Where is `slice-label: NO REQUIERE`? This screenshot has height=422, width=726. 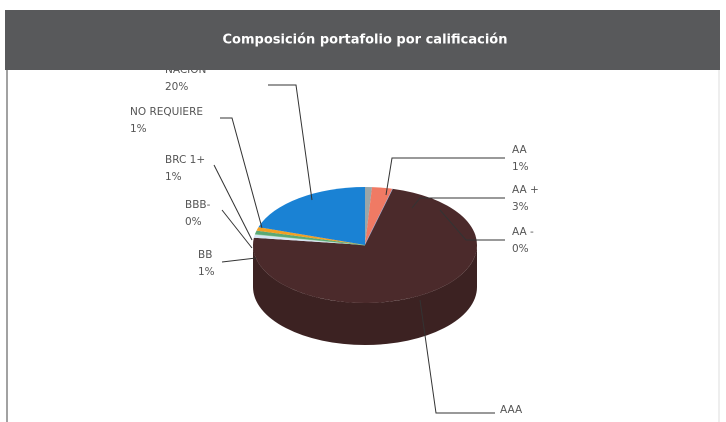 slice-label: NO REQUIERE is located at coordinates (166, 112).